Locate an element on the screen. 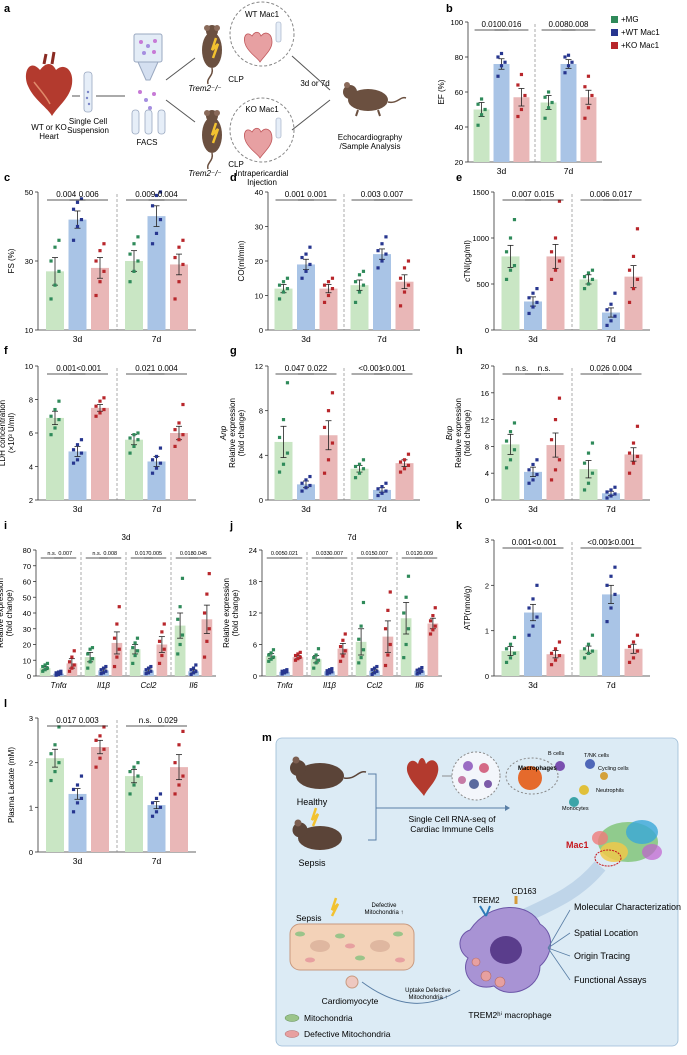  panel-label-g: g is located at coordinates (233, 351).